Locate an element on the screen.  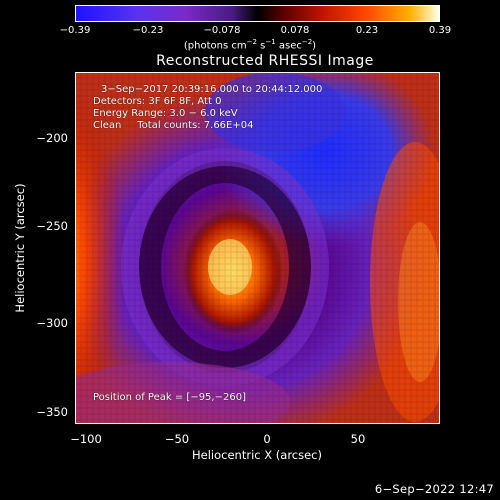
y-tick-label: −350 is located at coordinates (52, 412).